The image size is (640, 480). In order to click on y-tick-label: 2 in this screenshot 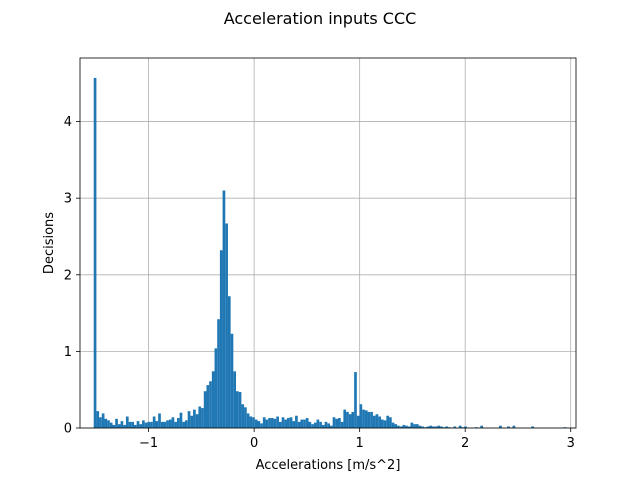, I will do `click(68, 275)`.